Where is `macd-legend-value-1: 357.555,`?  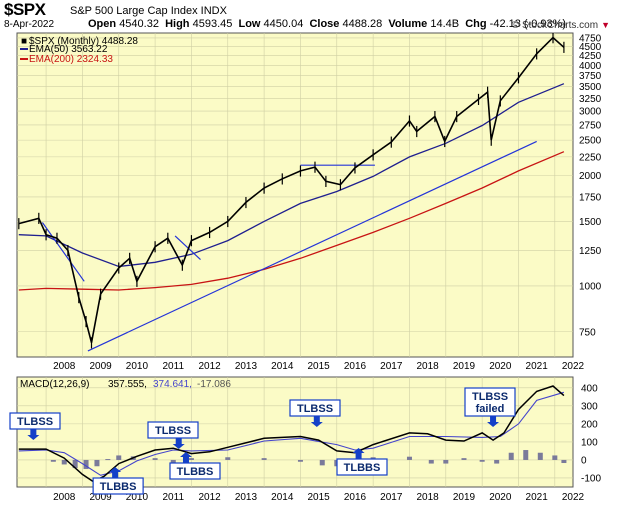 macd-legend-value-1: 357.555, is located at coordinates (127, 384).